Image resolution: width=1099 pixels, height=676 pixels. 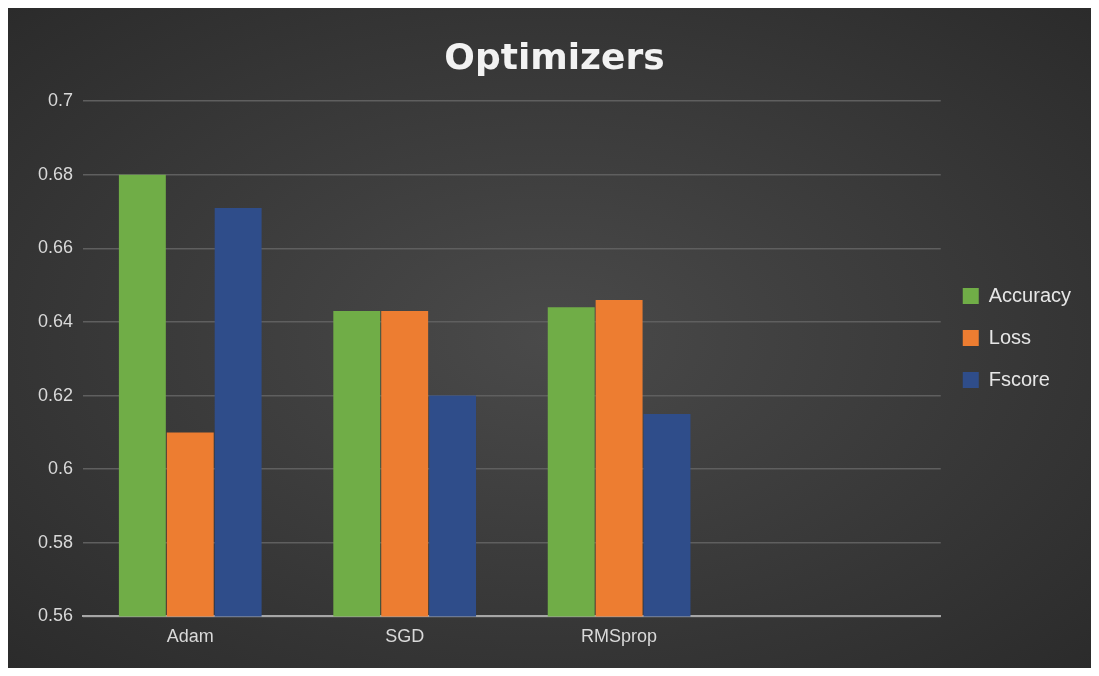 I want to click on legend-label: Accuracy, so click(x=1029, y=294).